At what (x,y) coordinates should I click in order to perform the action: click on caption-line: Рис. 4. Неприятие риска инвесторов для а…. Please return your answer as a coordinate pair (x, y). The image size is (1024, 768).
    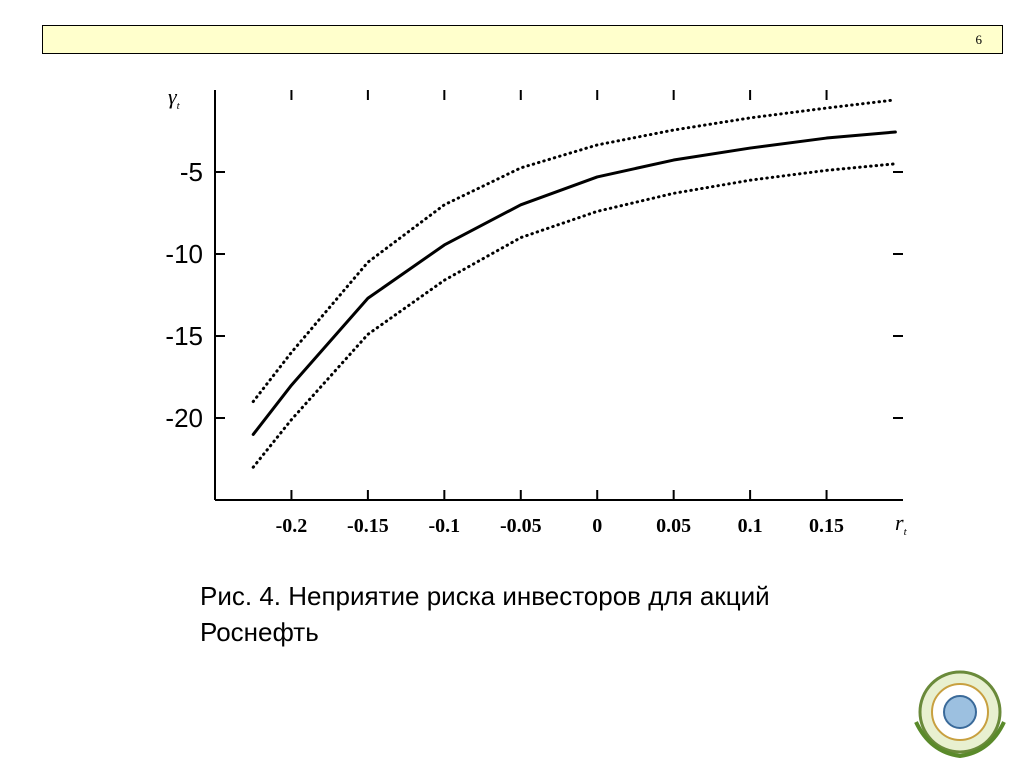
    Looking at the image, I should click on (485, 596).